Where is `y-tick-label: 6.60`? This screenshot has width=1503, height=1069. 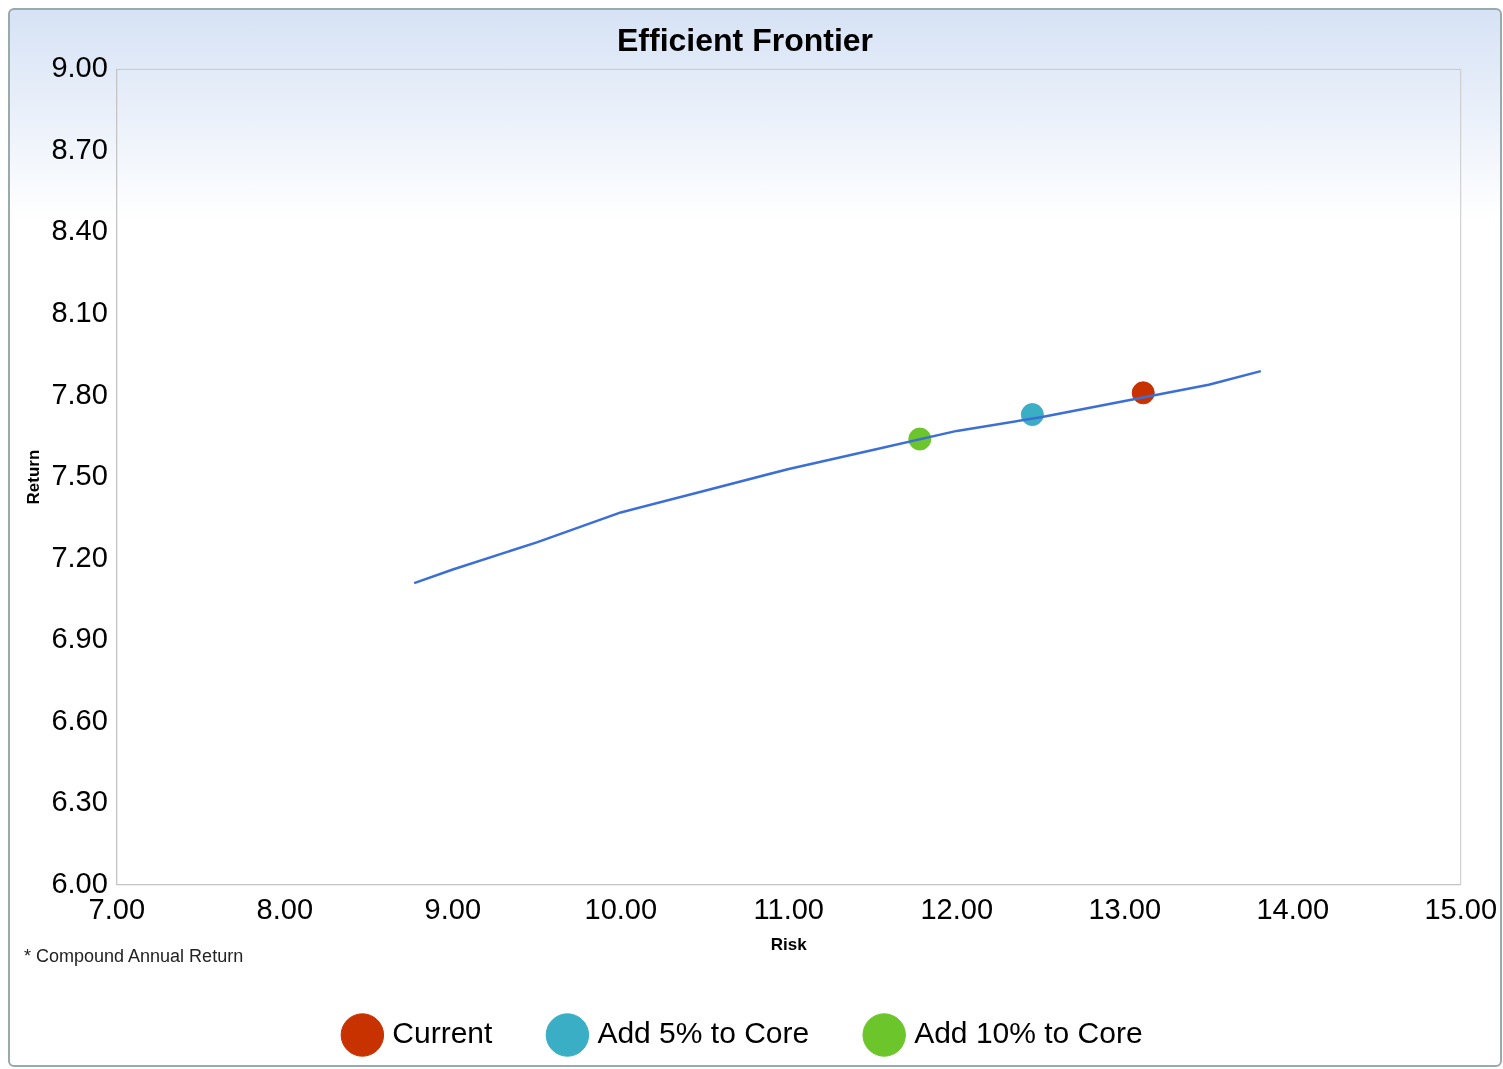 y-tick-label: 6.60 is located at coordinates (79, 719).